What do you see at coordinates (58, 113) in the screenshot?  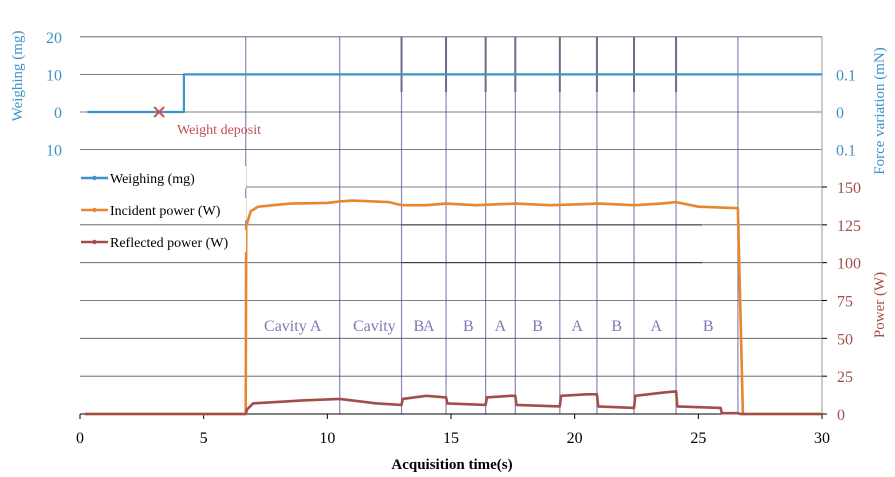 I see `left-tick-label: 0` at bounding box center [58, 113].